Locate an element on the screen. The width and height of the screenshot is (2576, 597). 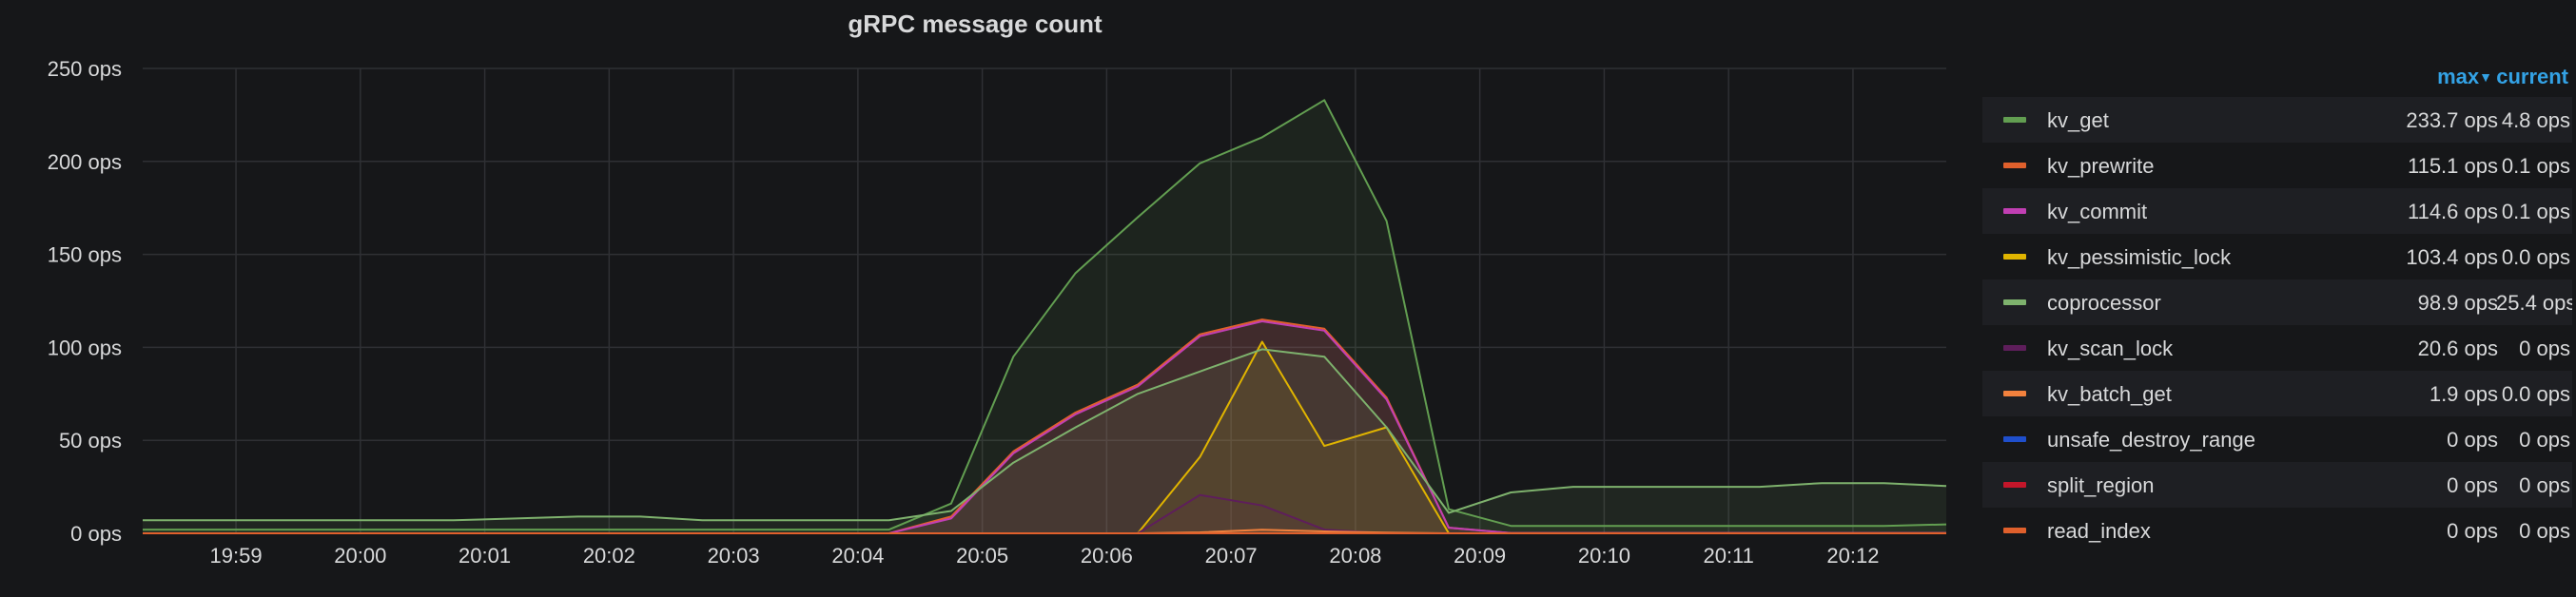
x-tick-label: 20:02 is located at coordinates (609, 556).